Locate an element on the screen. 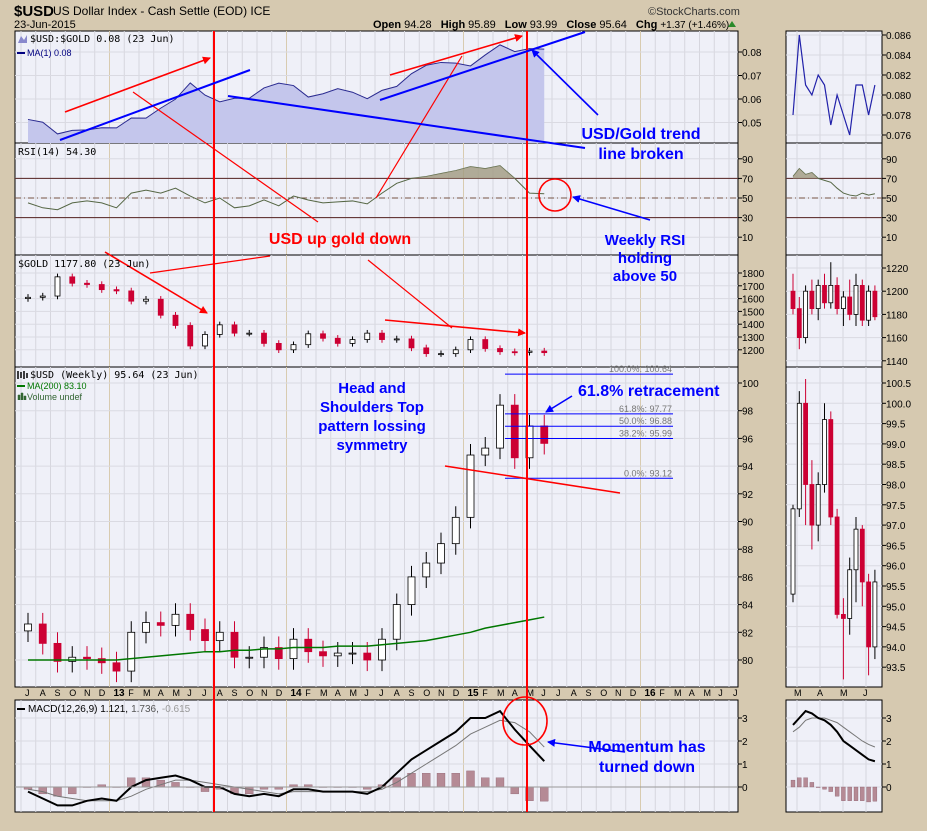 Image resolution: width=927 pixels, height=831 pixels. macd-value: MACD(12,26,9) 1.121, is located at coordinates (78, 709).